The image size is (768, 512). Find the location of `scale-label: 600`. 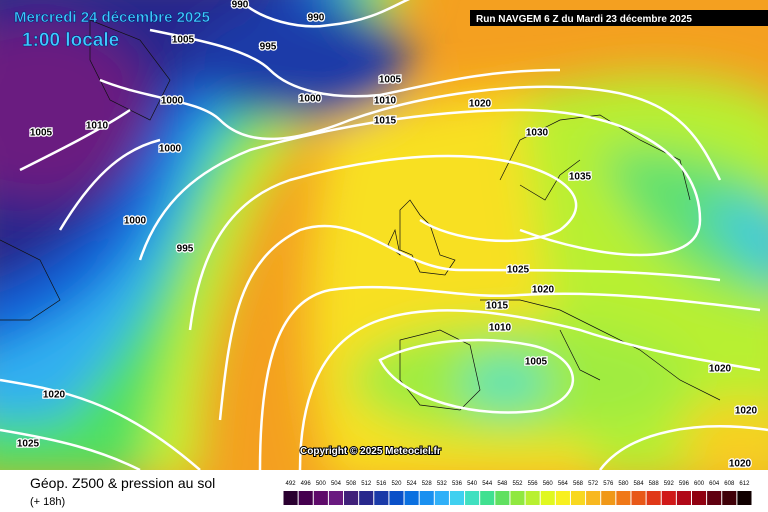

scale-label: 600 is located at coordinates (699, 484).